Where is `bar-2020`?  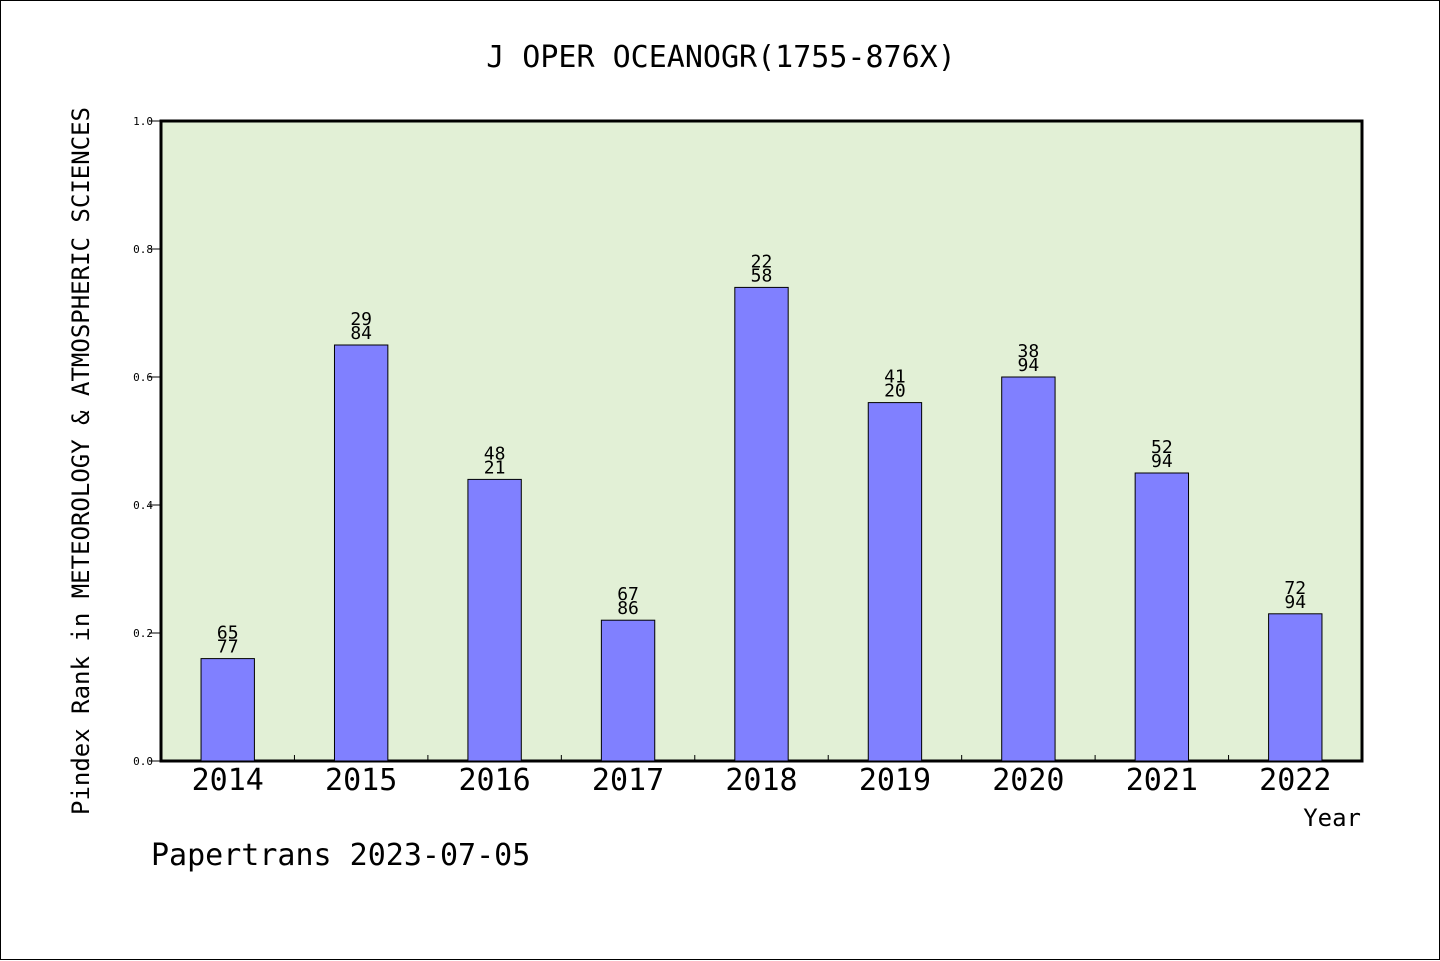 bar-2020 is located at coordinates (1028, 569).